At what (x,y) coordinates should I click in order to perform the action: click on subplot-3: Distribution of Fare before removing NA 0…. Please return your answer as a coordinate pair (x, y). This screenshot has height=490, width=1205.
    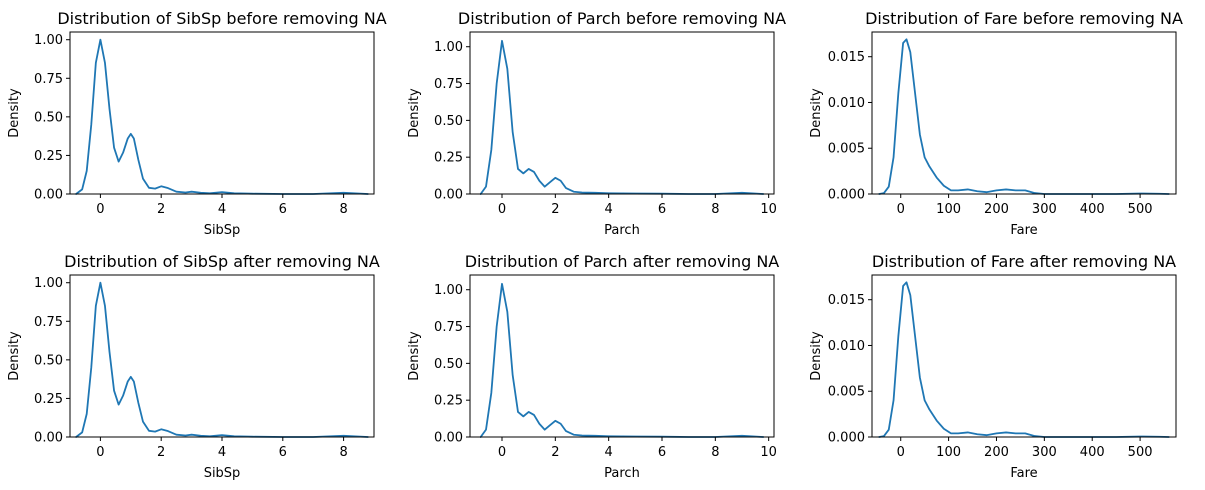
    Looking at the image, I should click on (996, 123).